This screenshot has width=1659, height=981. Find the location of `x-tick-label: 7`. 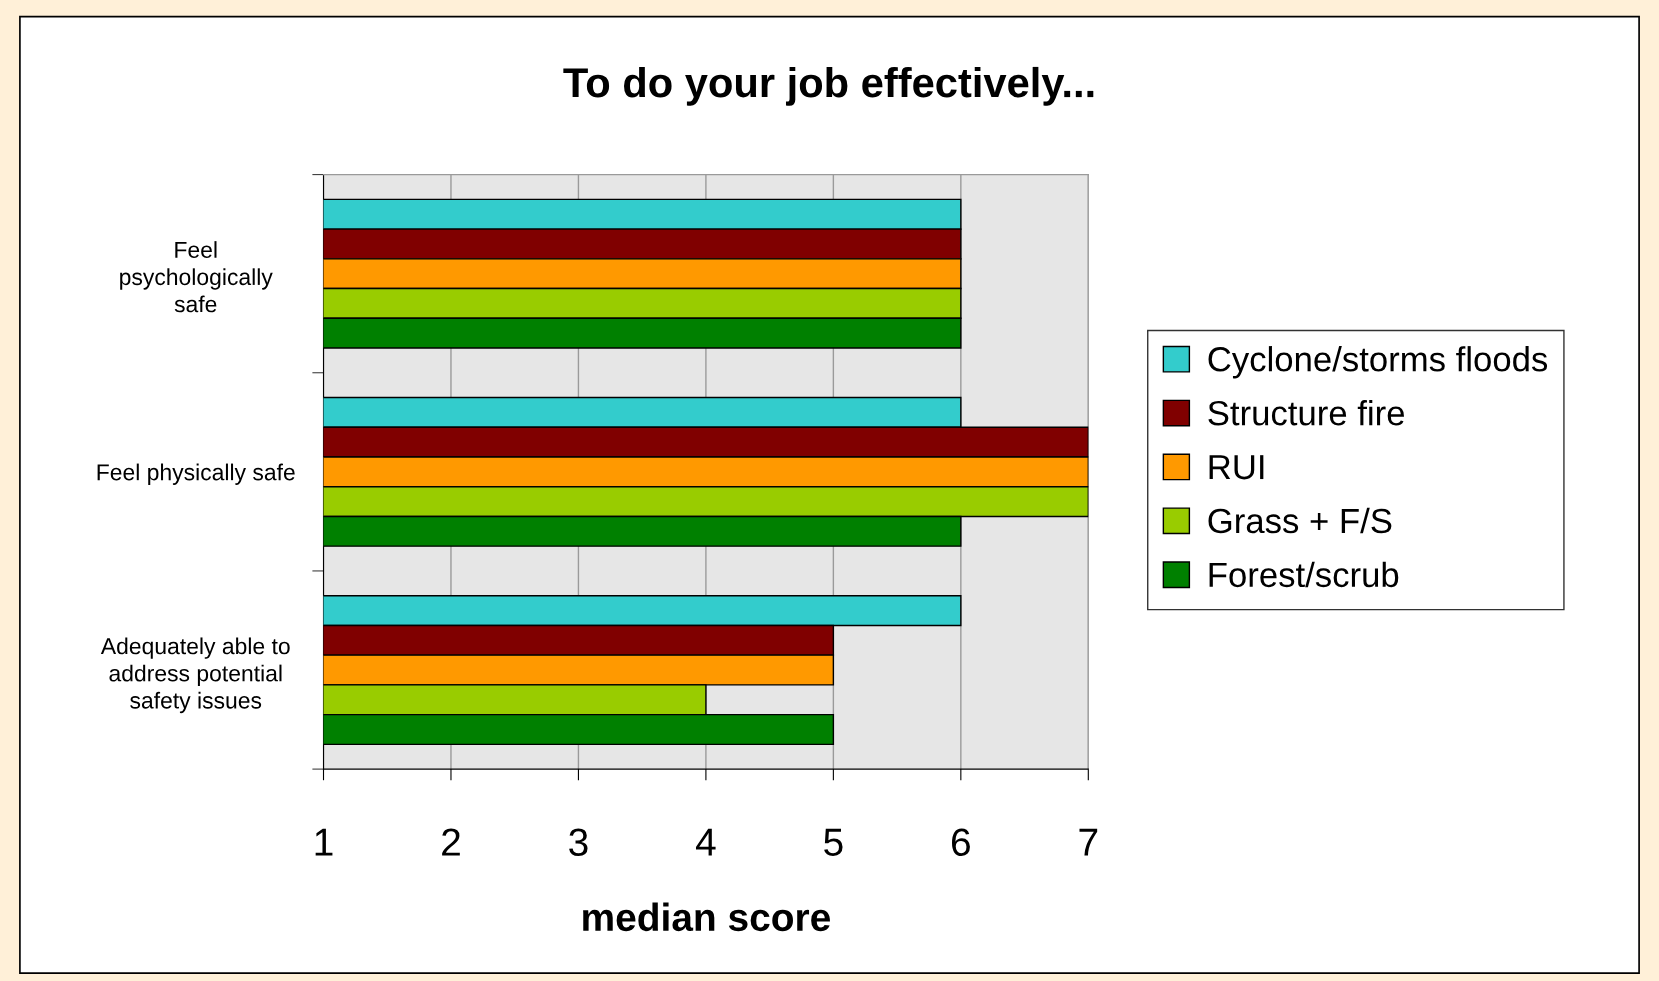

x-tick-label: 7 is located at coordinates (1088, 842).